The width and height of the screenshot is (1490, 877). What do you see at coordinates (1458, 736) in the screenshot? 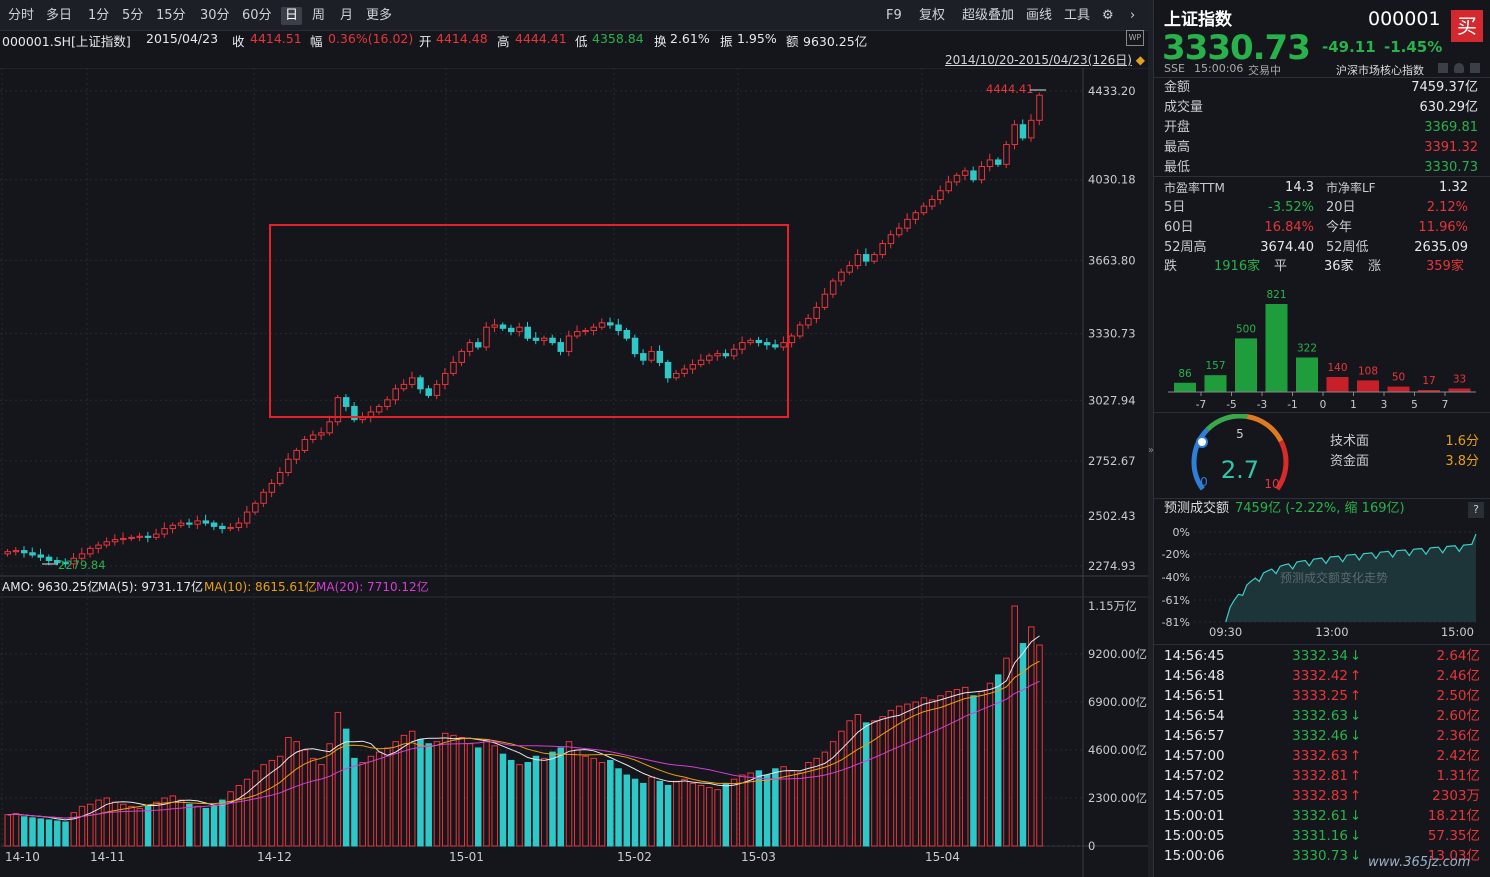
I see `tick-volume: 2.36亿` at bounding box center [1458, 736].